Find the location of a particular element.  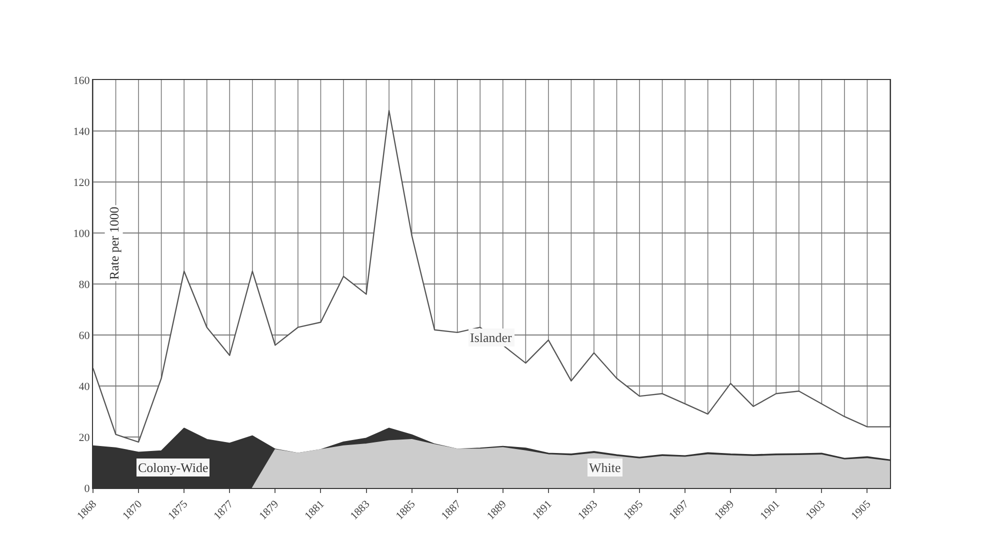

y-tick-label: 120 is located at coordinates (81, 182).